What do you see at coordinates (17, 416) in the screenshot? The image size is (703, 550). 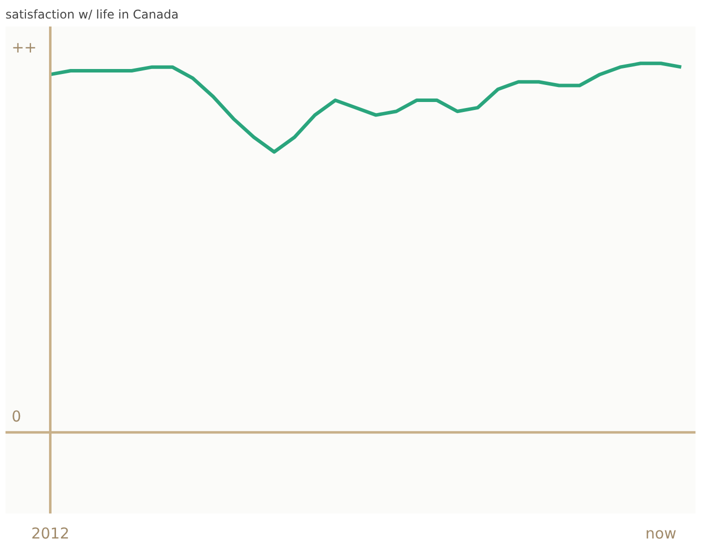 I see `text: 0` at bounding box center [17, 416].